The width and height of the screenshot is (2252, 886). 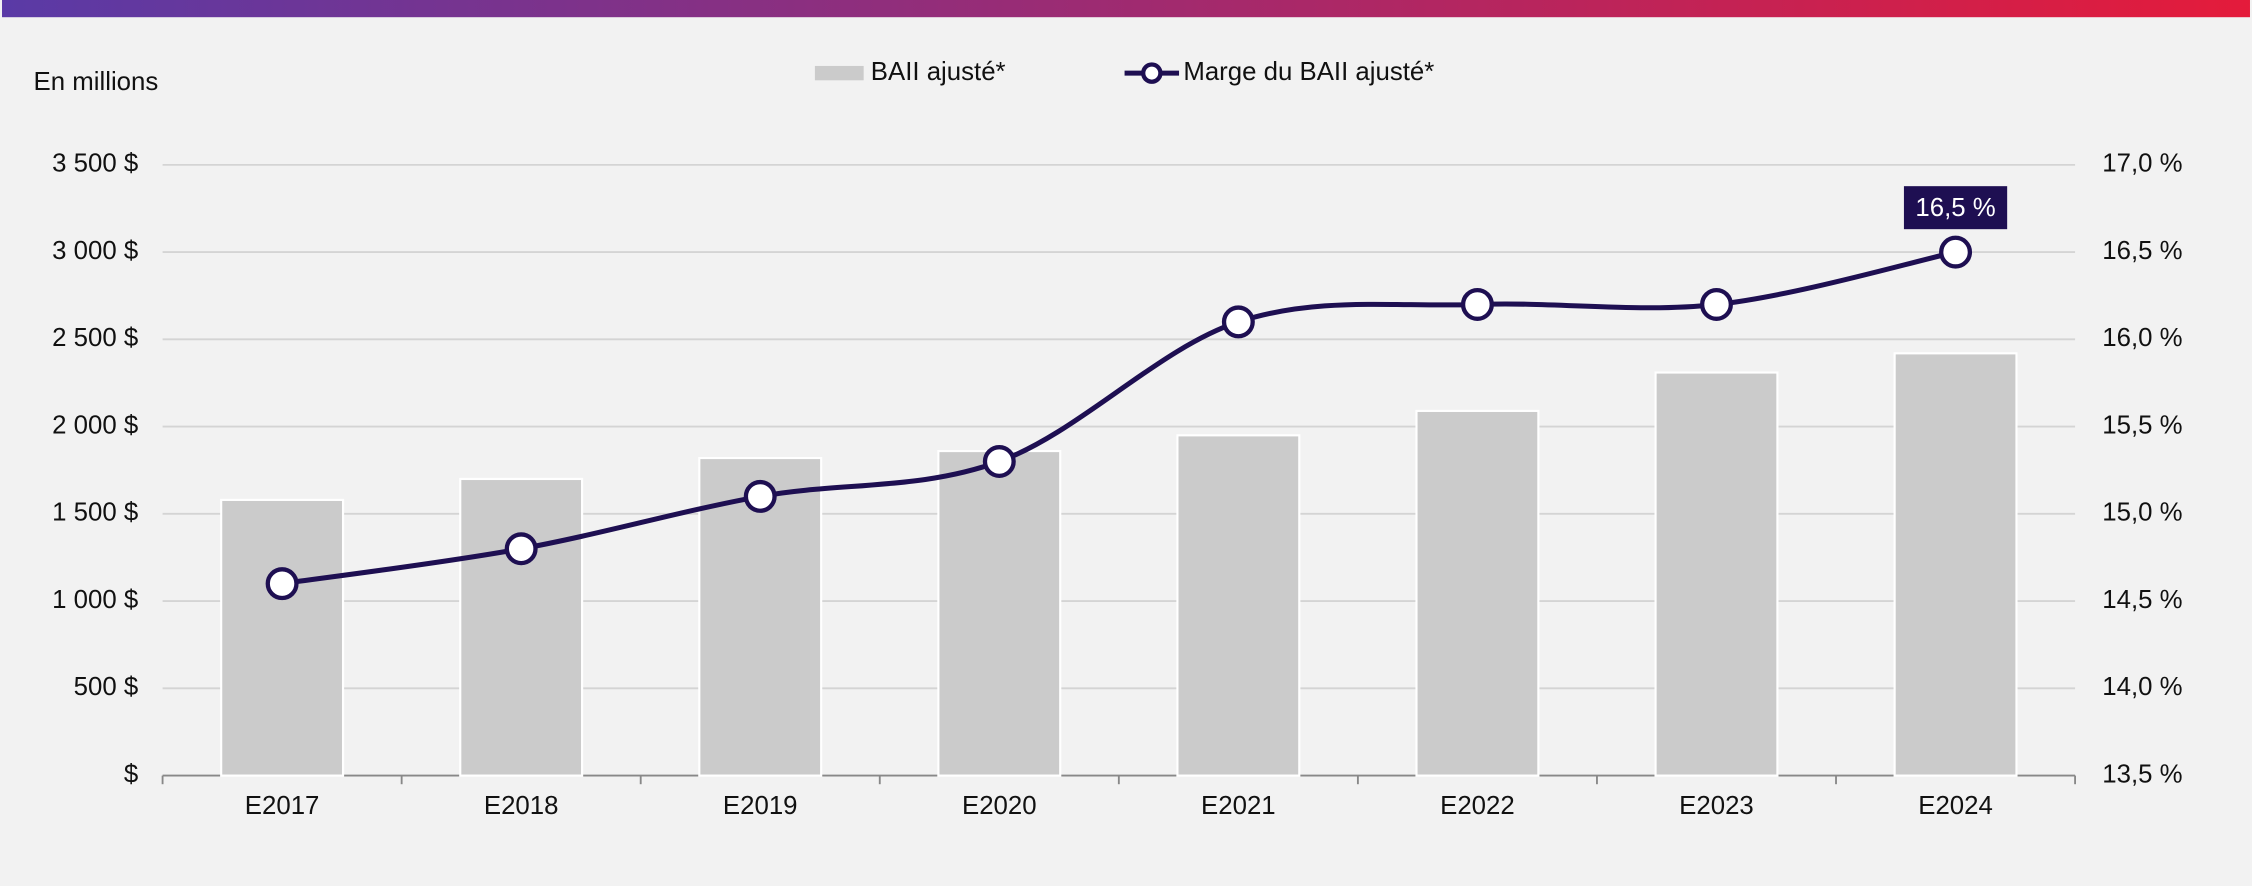 I want to click on y2-tick-label: 17,0 %, so click(x=2142, y=164).